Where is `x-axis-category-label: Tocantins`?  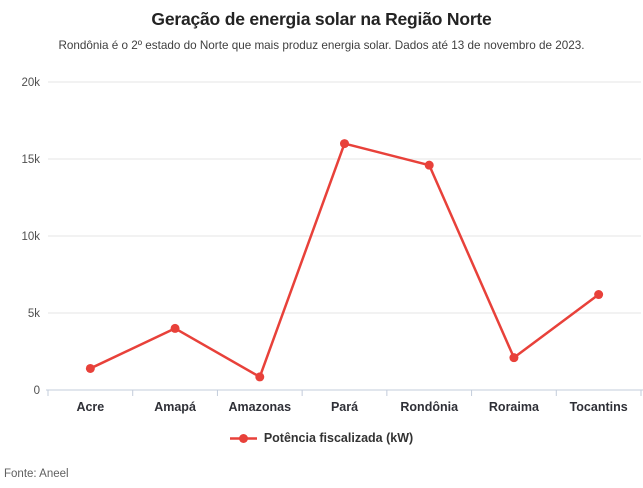
x-axis-category-label: Tocantins is located at coordinates (599, 407).